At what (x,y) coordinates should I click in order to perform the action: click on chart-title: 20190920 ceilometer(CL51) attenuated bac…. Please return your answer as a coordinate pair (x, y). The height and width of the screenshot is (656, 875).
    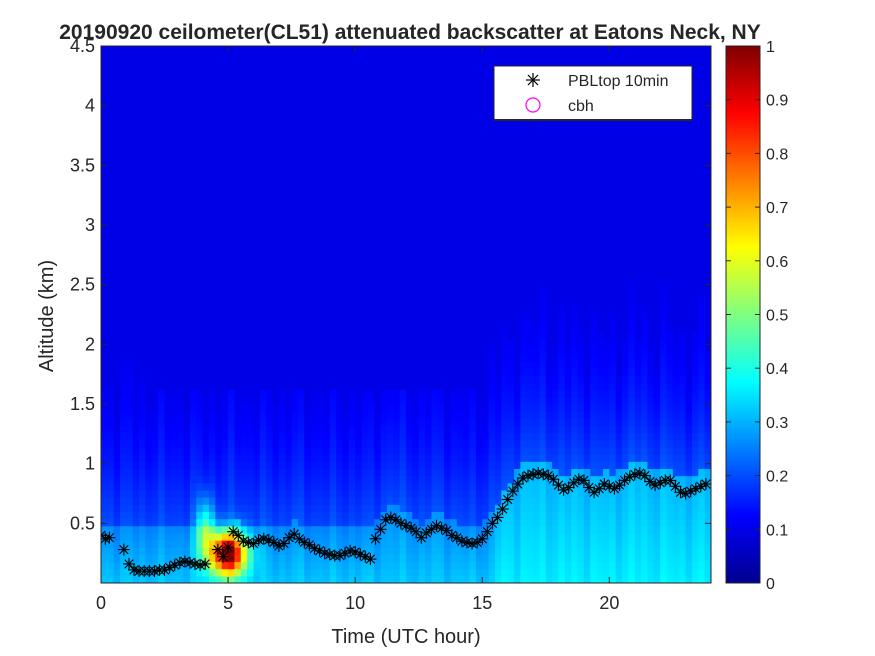
    Looking at the image, I should click on (409, 32).